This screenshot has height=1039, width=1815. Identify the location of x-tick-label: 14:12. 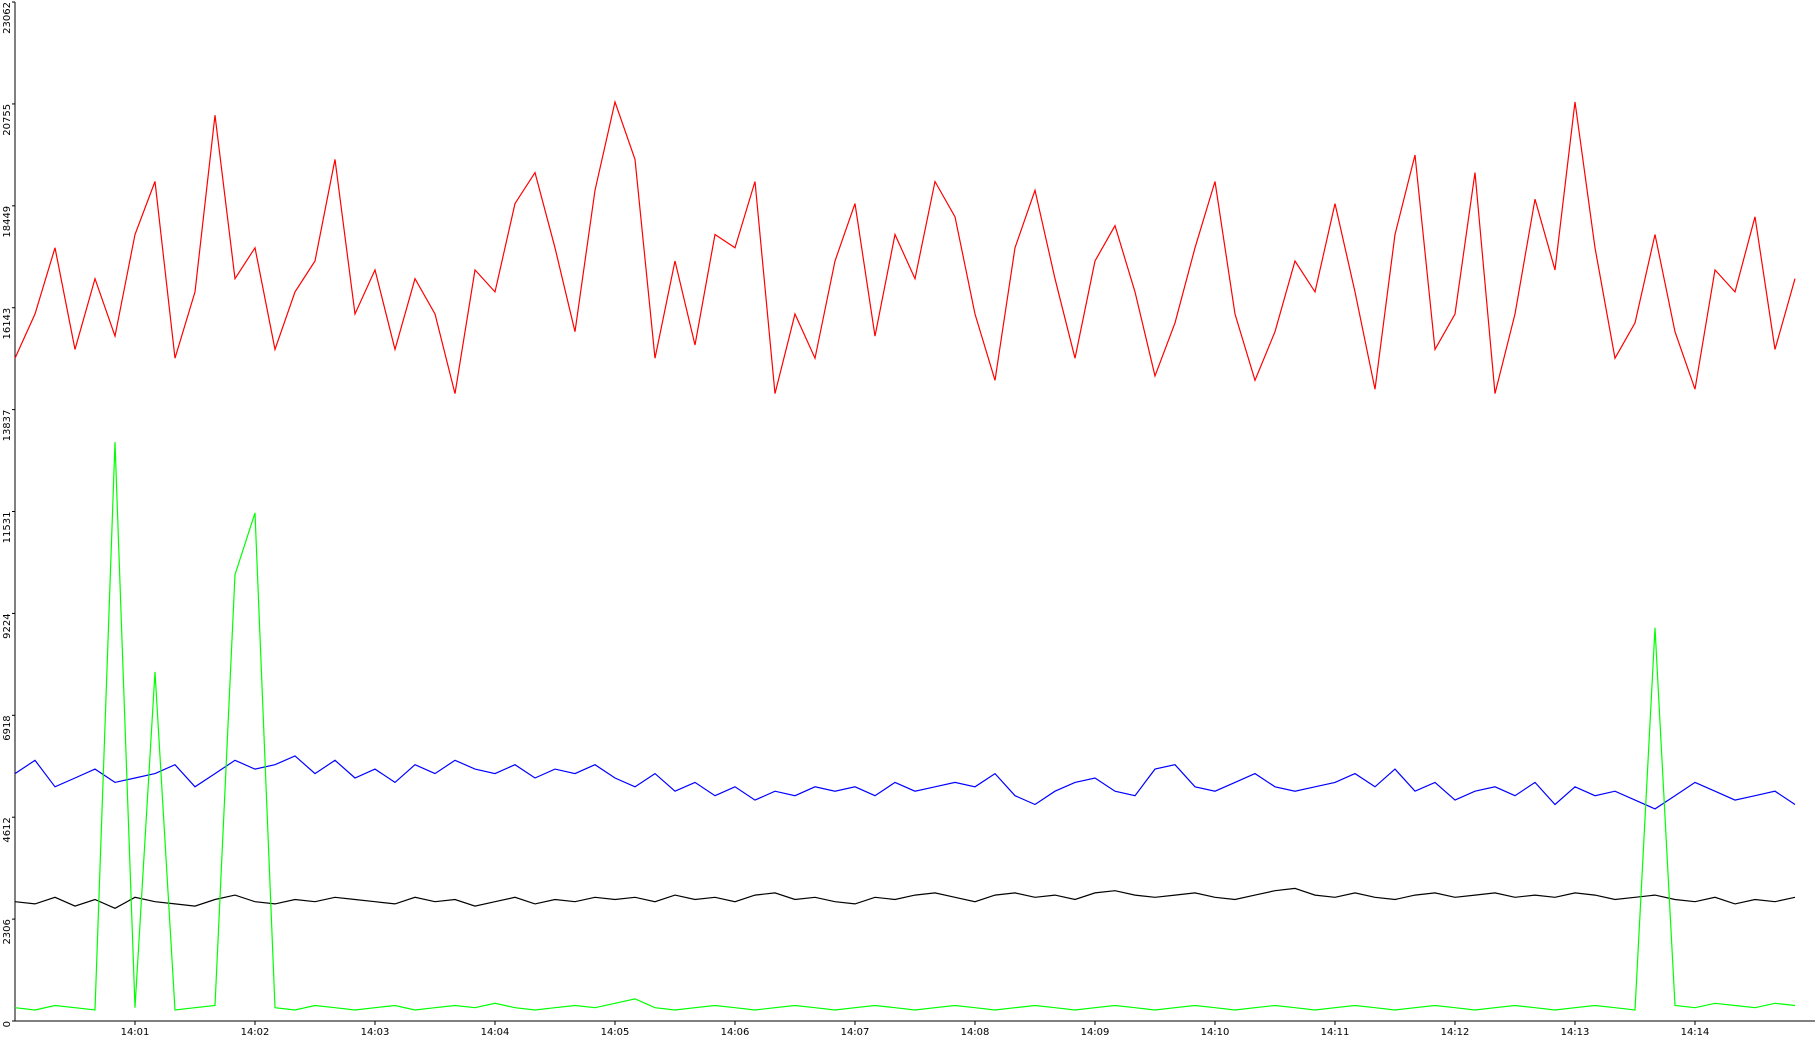
(1455, 1032).